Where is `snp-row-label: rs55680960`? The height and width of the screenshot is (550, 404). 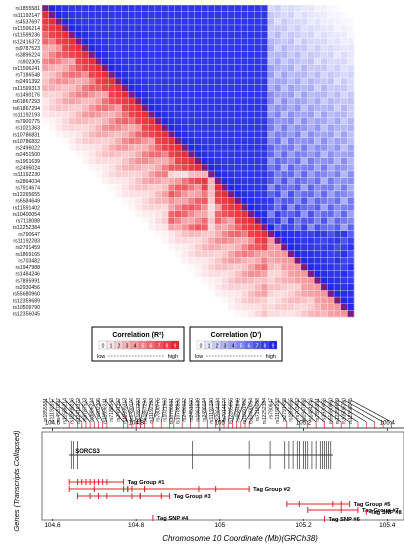 snp-row-label: rs55680960 is located at coordinates (27, 295).